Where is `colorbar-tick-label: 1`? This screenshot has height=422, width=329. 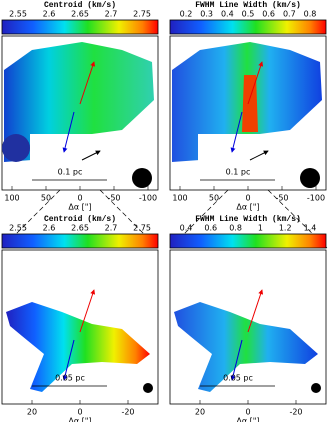 colorbar-tick-label: 1 is located at coordinates (260, 228).